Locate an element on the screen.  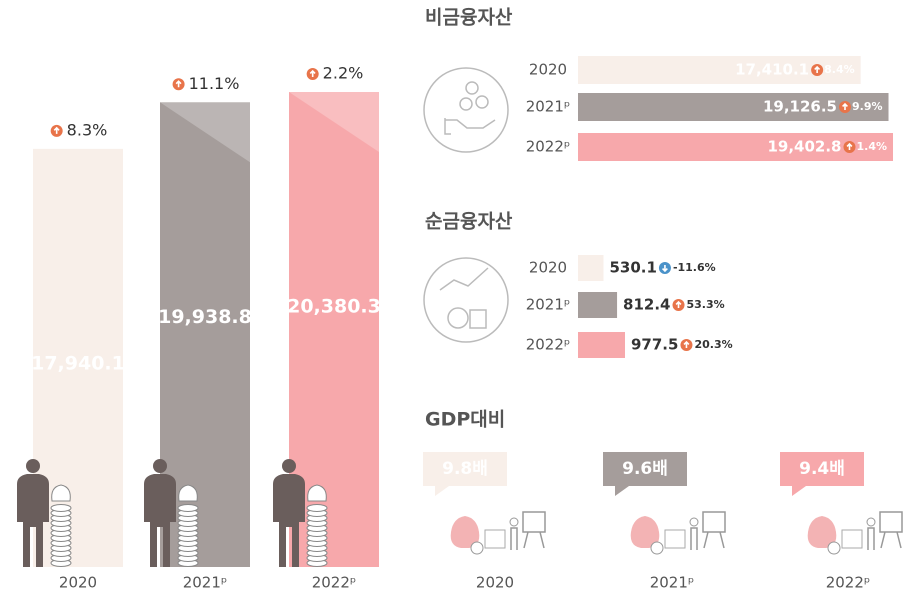
value-label: 530.1 is located at coordinates (632, 268).